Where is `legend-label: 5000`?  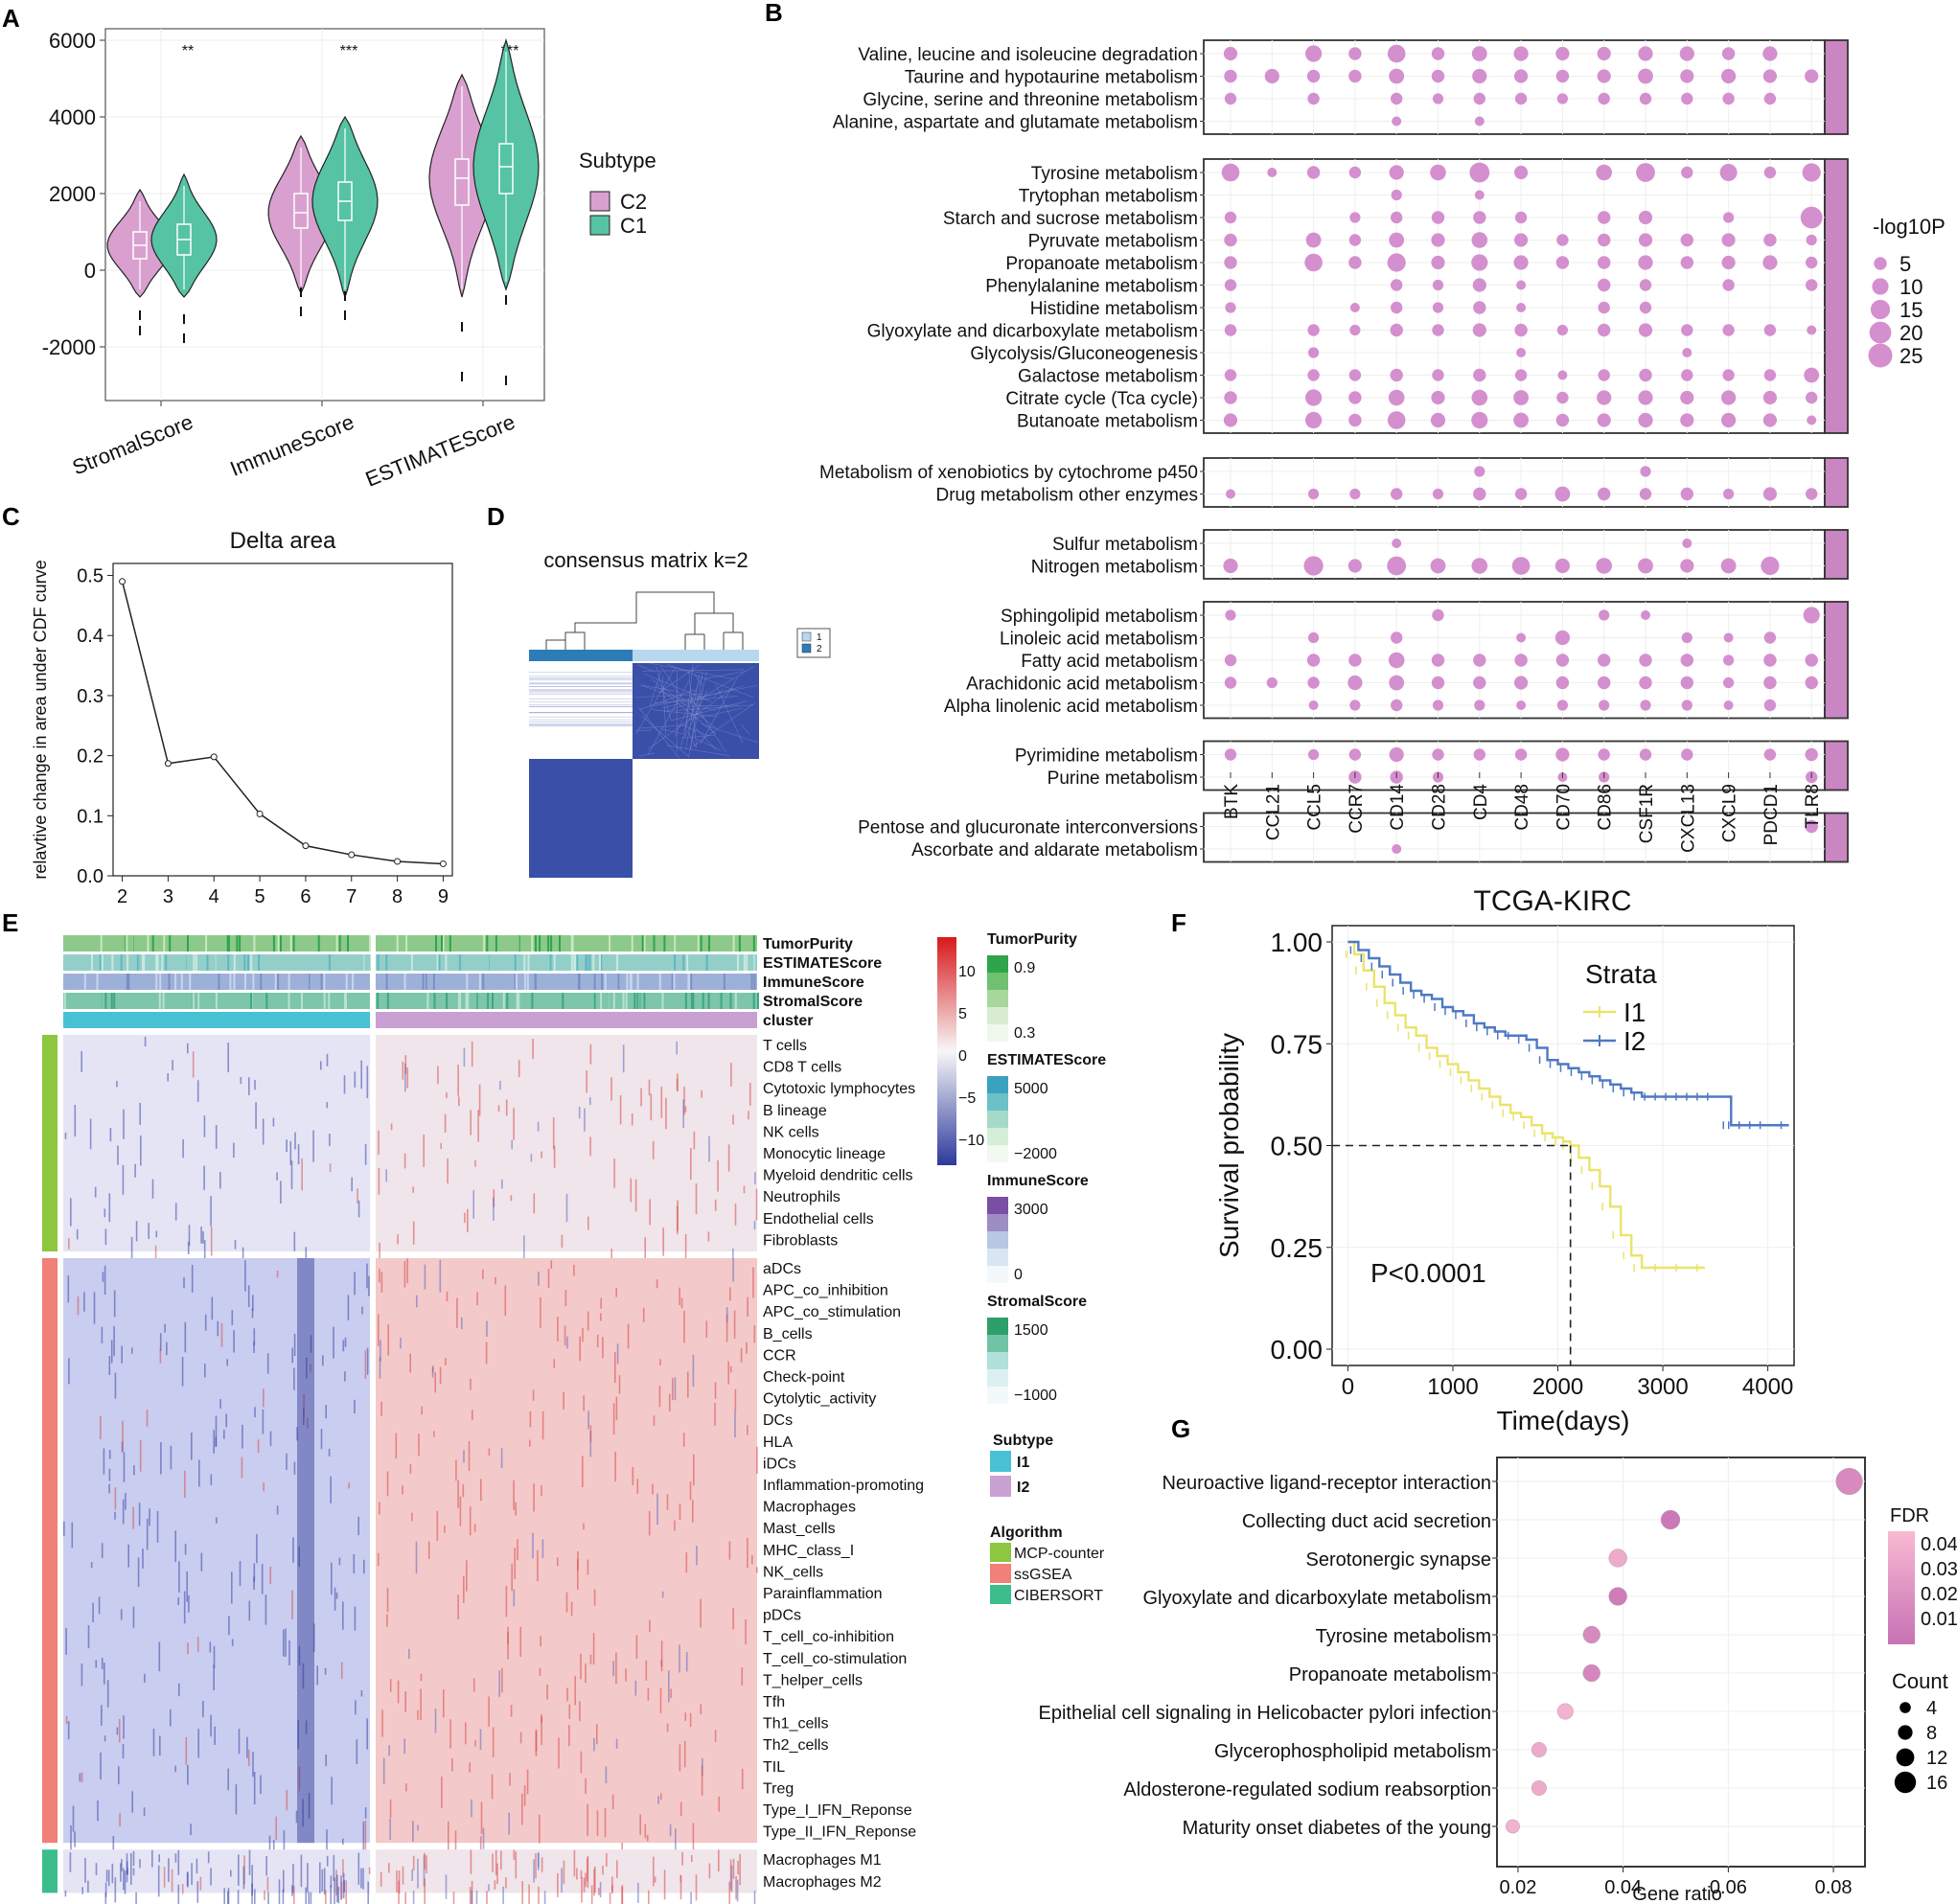 legend-label: 5000 is located at coordinates (1031, 1089).